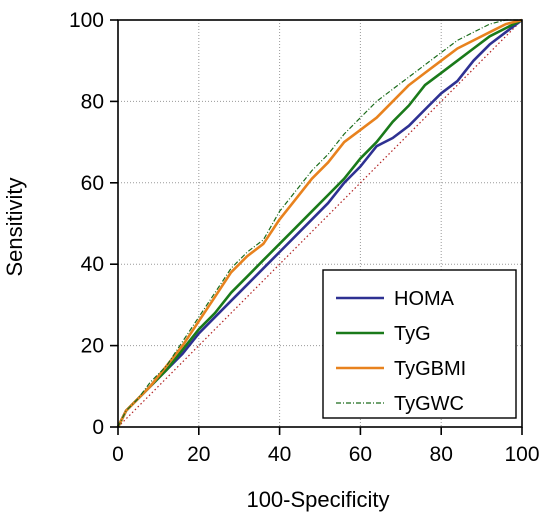  Describe the element at coordinates (92, 264) in the screenshot. I see `y-tick-label: 40` at that location.